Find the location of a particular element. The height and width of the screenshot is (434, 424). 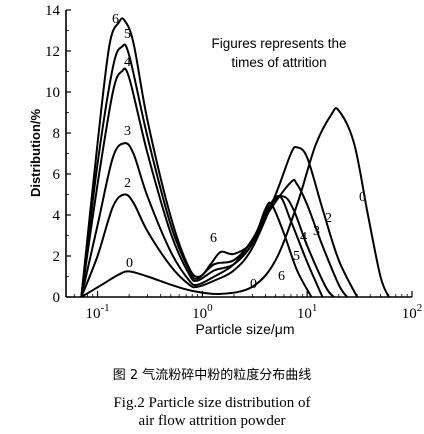

curve-label-4-peak1: 4 is located at coordinates (127, 62).